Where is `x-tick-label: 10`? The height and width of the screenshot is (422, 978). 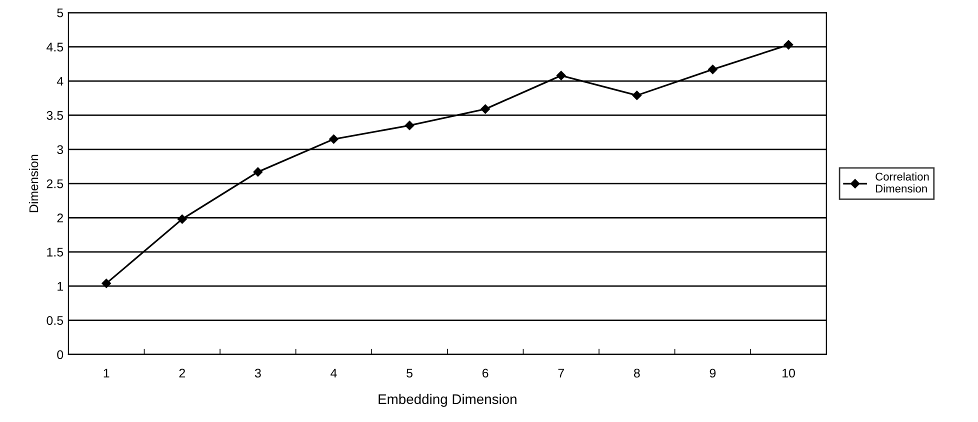 x-tick-label: 10 is located at coordinates (788, 373).